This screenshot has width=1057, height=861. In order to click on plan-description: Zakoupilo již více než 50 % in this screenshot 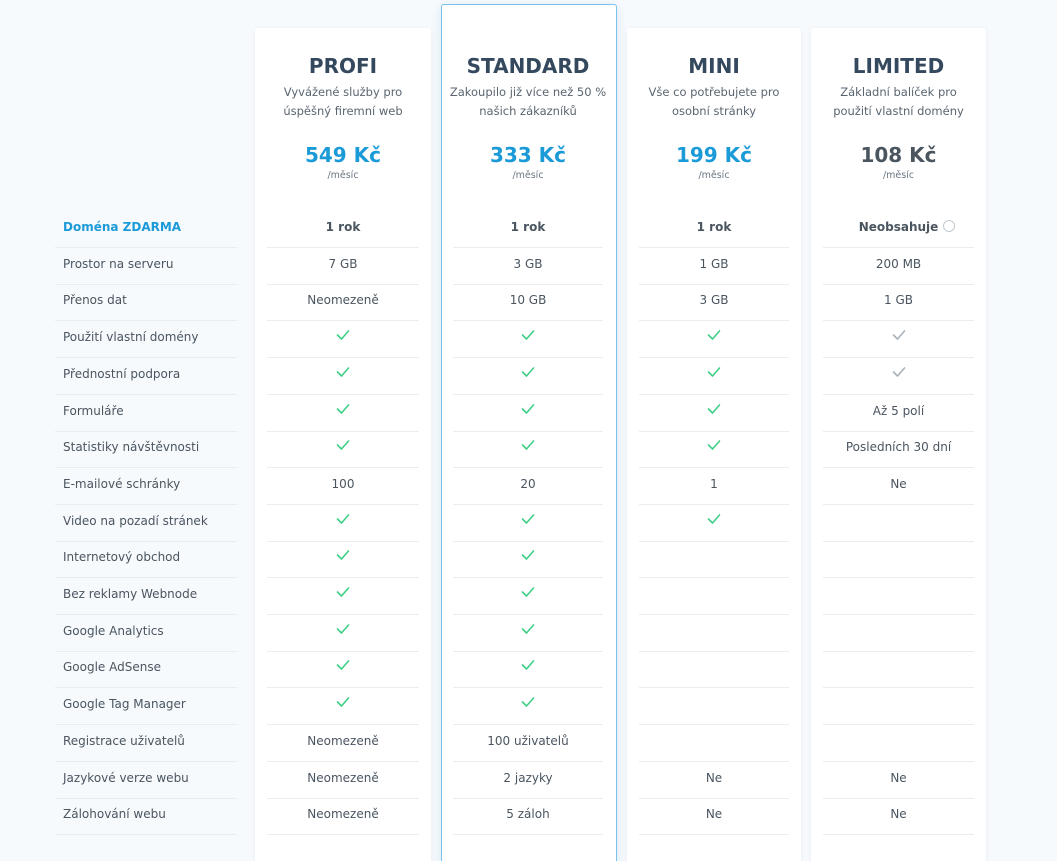, I will do `click(528, 92)`.